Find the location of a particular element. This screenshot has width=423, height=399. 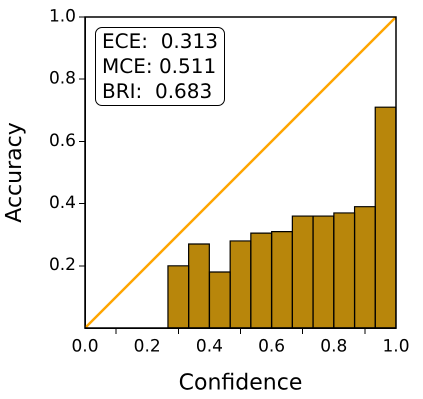

y-tick-label: 0.8 is located at coordinates (62, 78).